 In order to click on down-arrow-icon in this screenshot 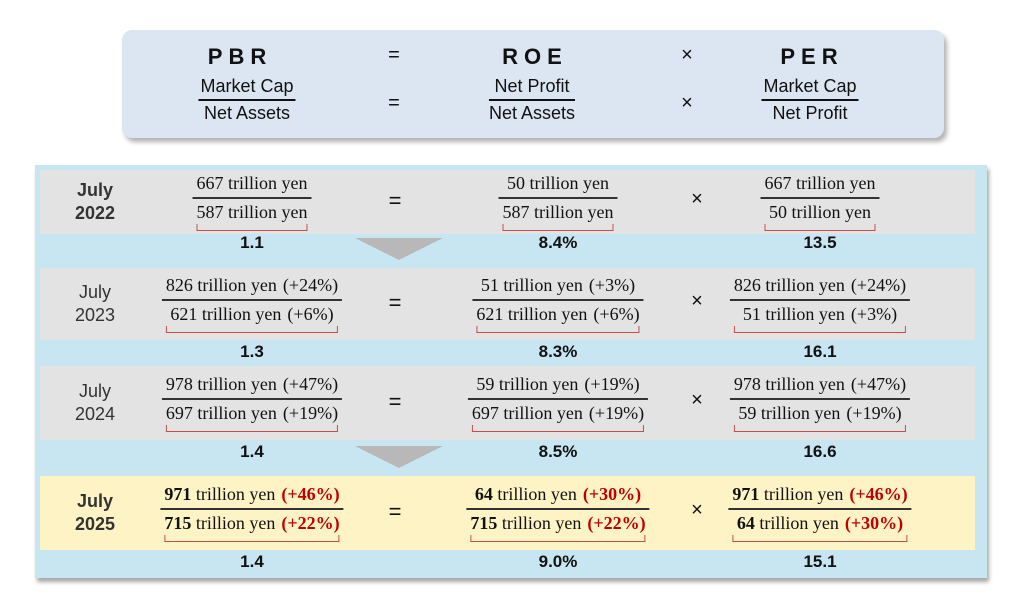, I will do `click(399, 457)`.